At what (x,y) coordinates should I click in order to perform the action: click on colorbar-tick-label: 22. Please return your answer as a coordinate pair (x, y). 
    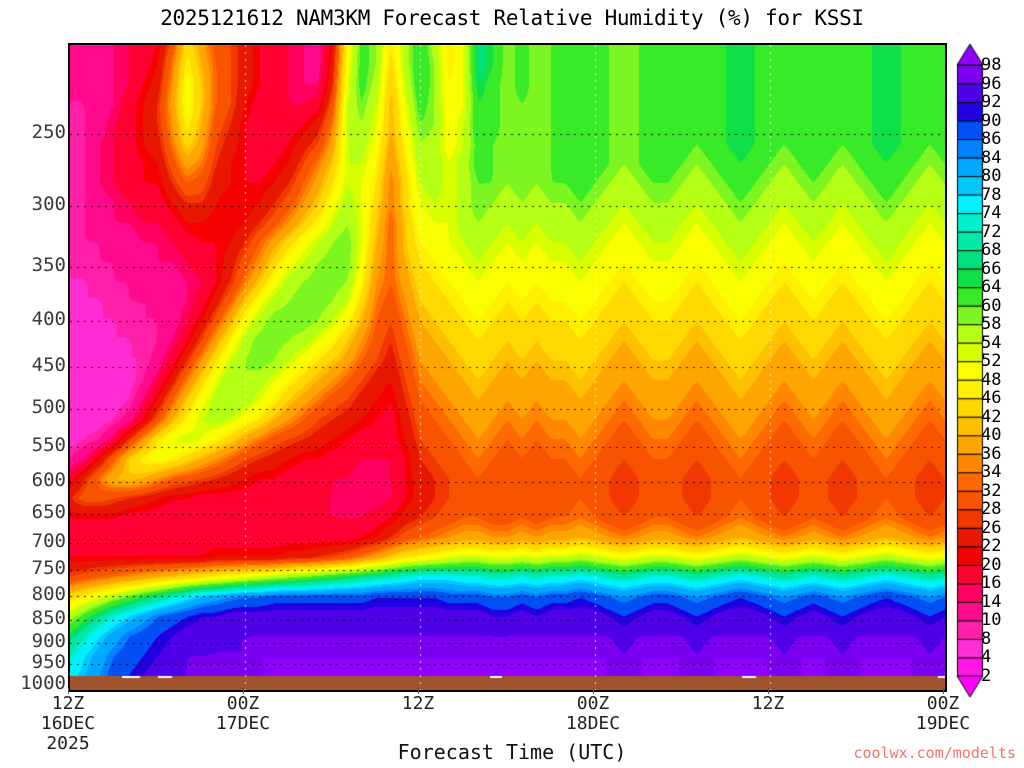
    Looking at the image, I should click on (991, 546).